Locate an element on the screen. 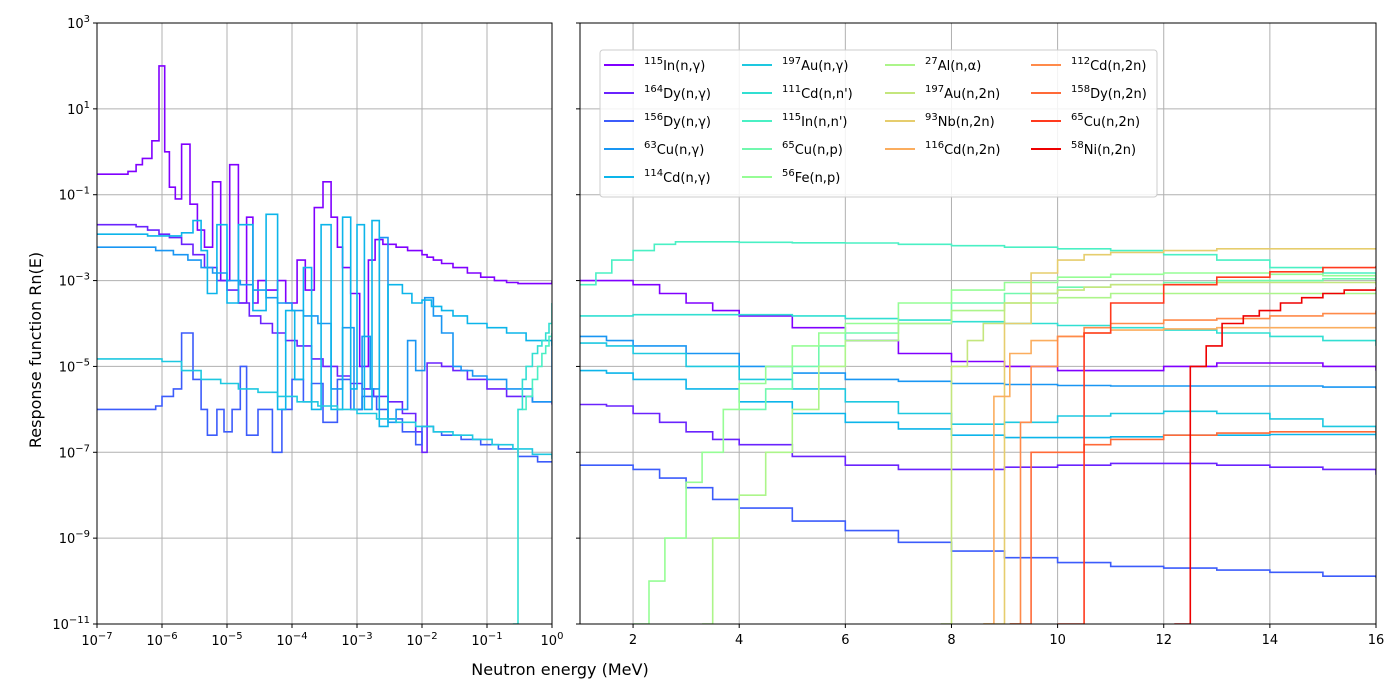  y-tick-label-left: 10⁻¹ is located at coordinates (74, 195).